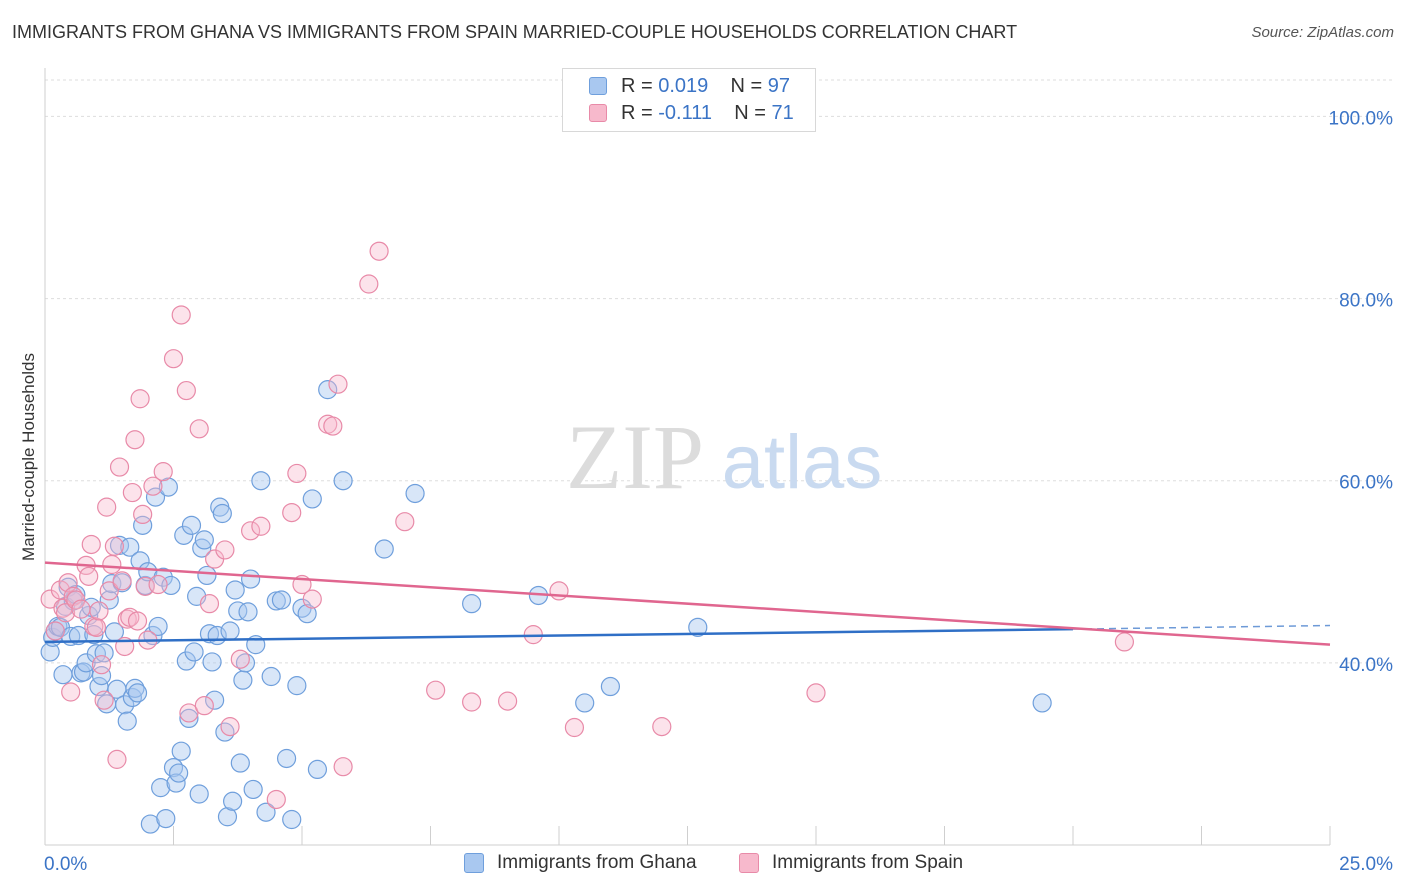  Describe the element at coordinates (637, 113) in the screenshot. I see `legend-r-label-spain: R =` at that location.